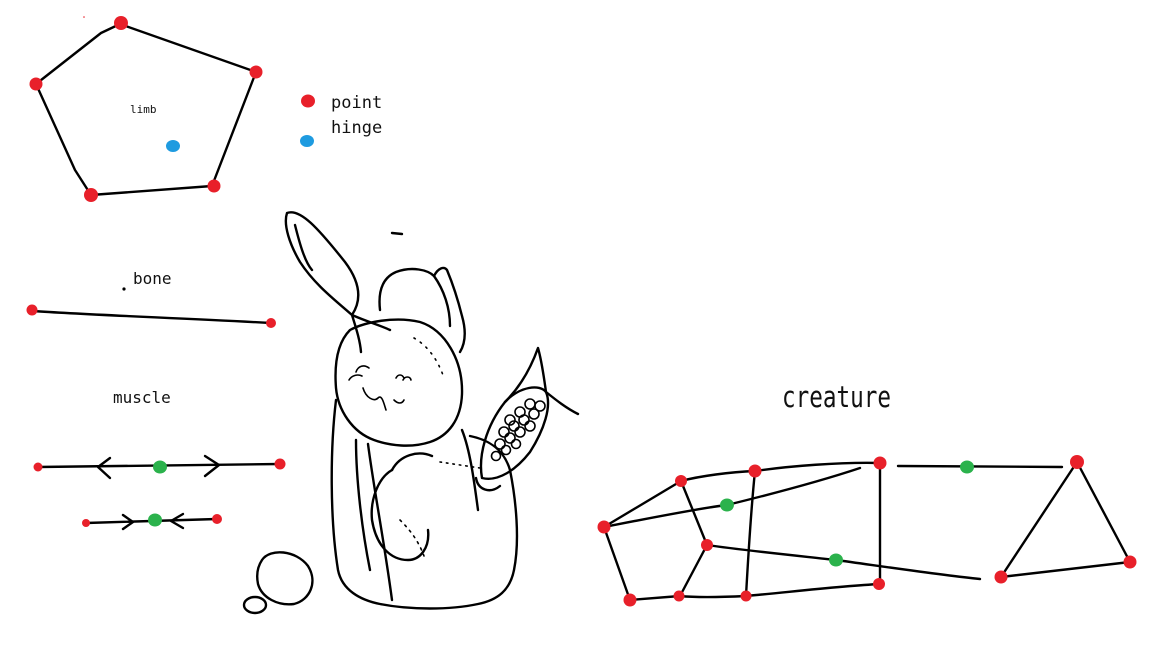 This screenshot has width=1158, height=670. Describe the element at coordinates (518, 430) in the screenshot. I see `fish-scales` at that location.